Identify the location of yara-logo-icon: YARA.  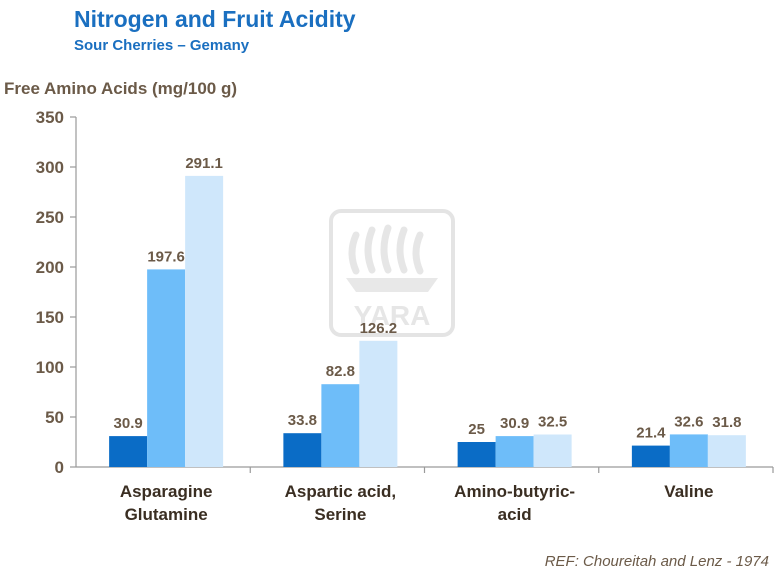
(392, 273).